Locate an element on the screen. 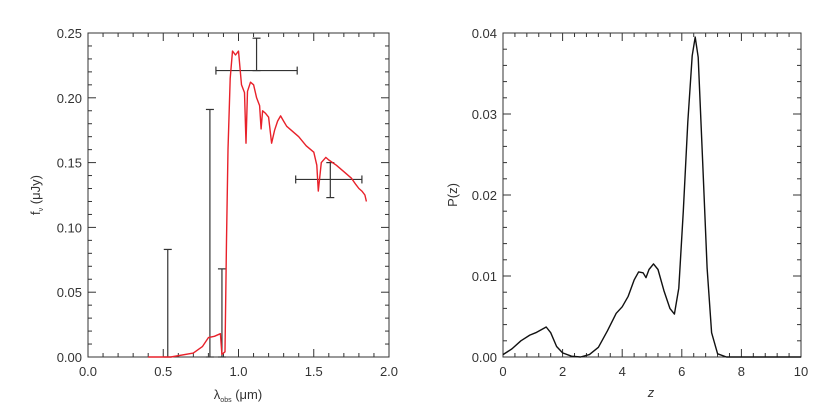  sed-y-tick-label: 0.05 is located at coordinates (69, 292).